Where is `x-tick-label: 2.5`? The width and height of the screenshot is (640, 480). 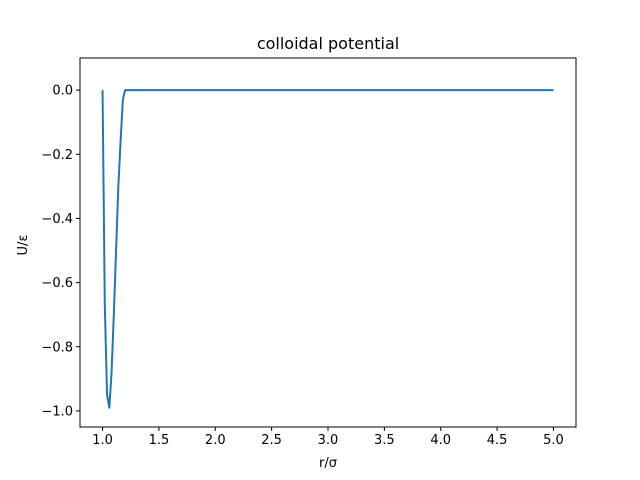
x-tick-label: 2.5 is located at coordinates (271, 440).